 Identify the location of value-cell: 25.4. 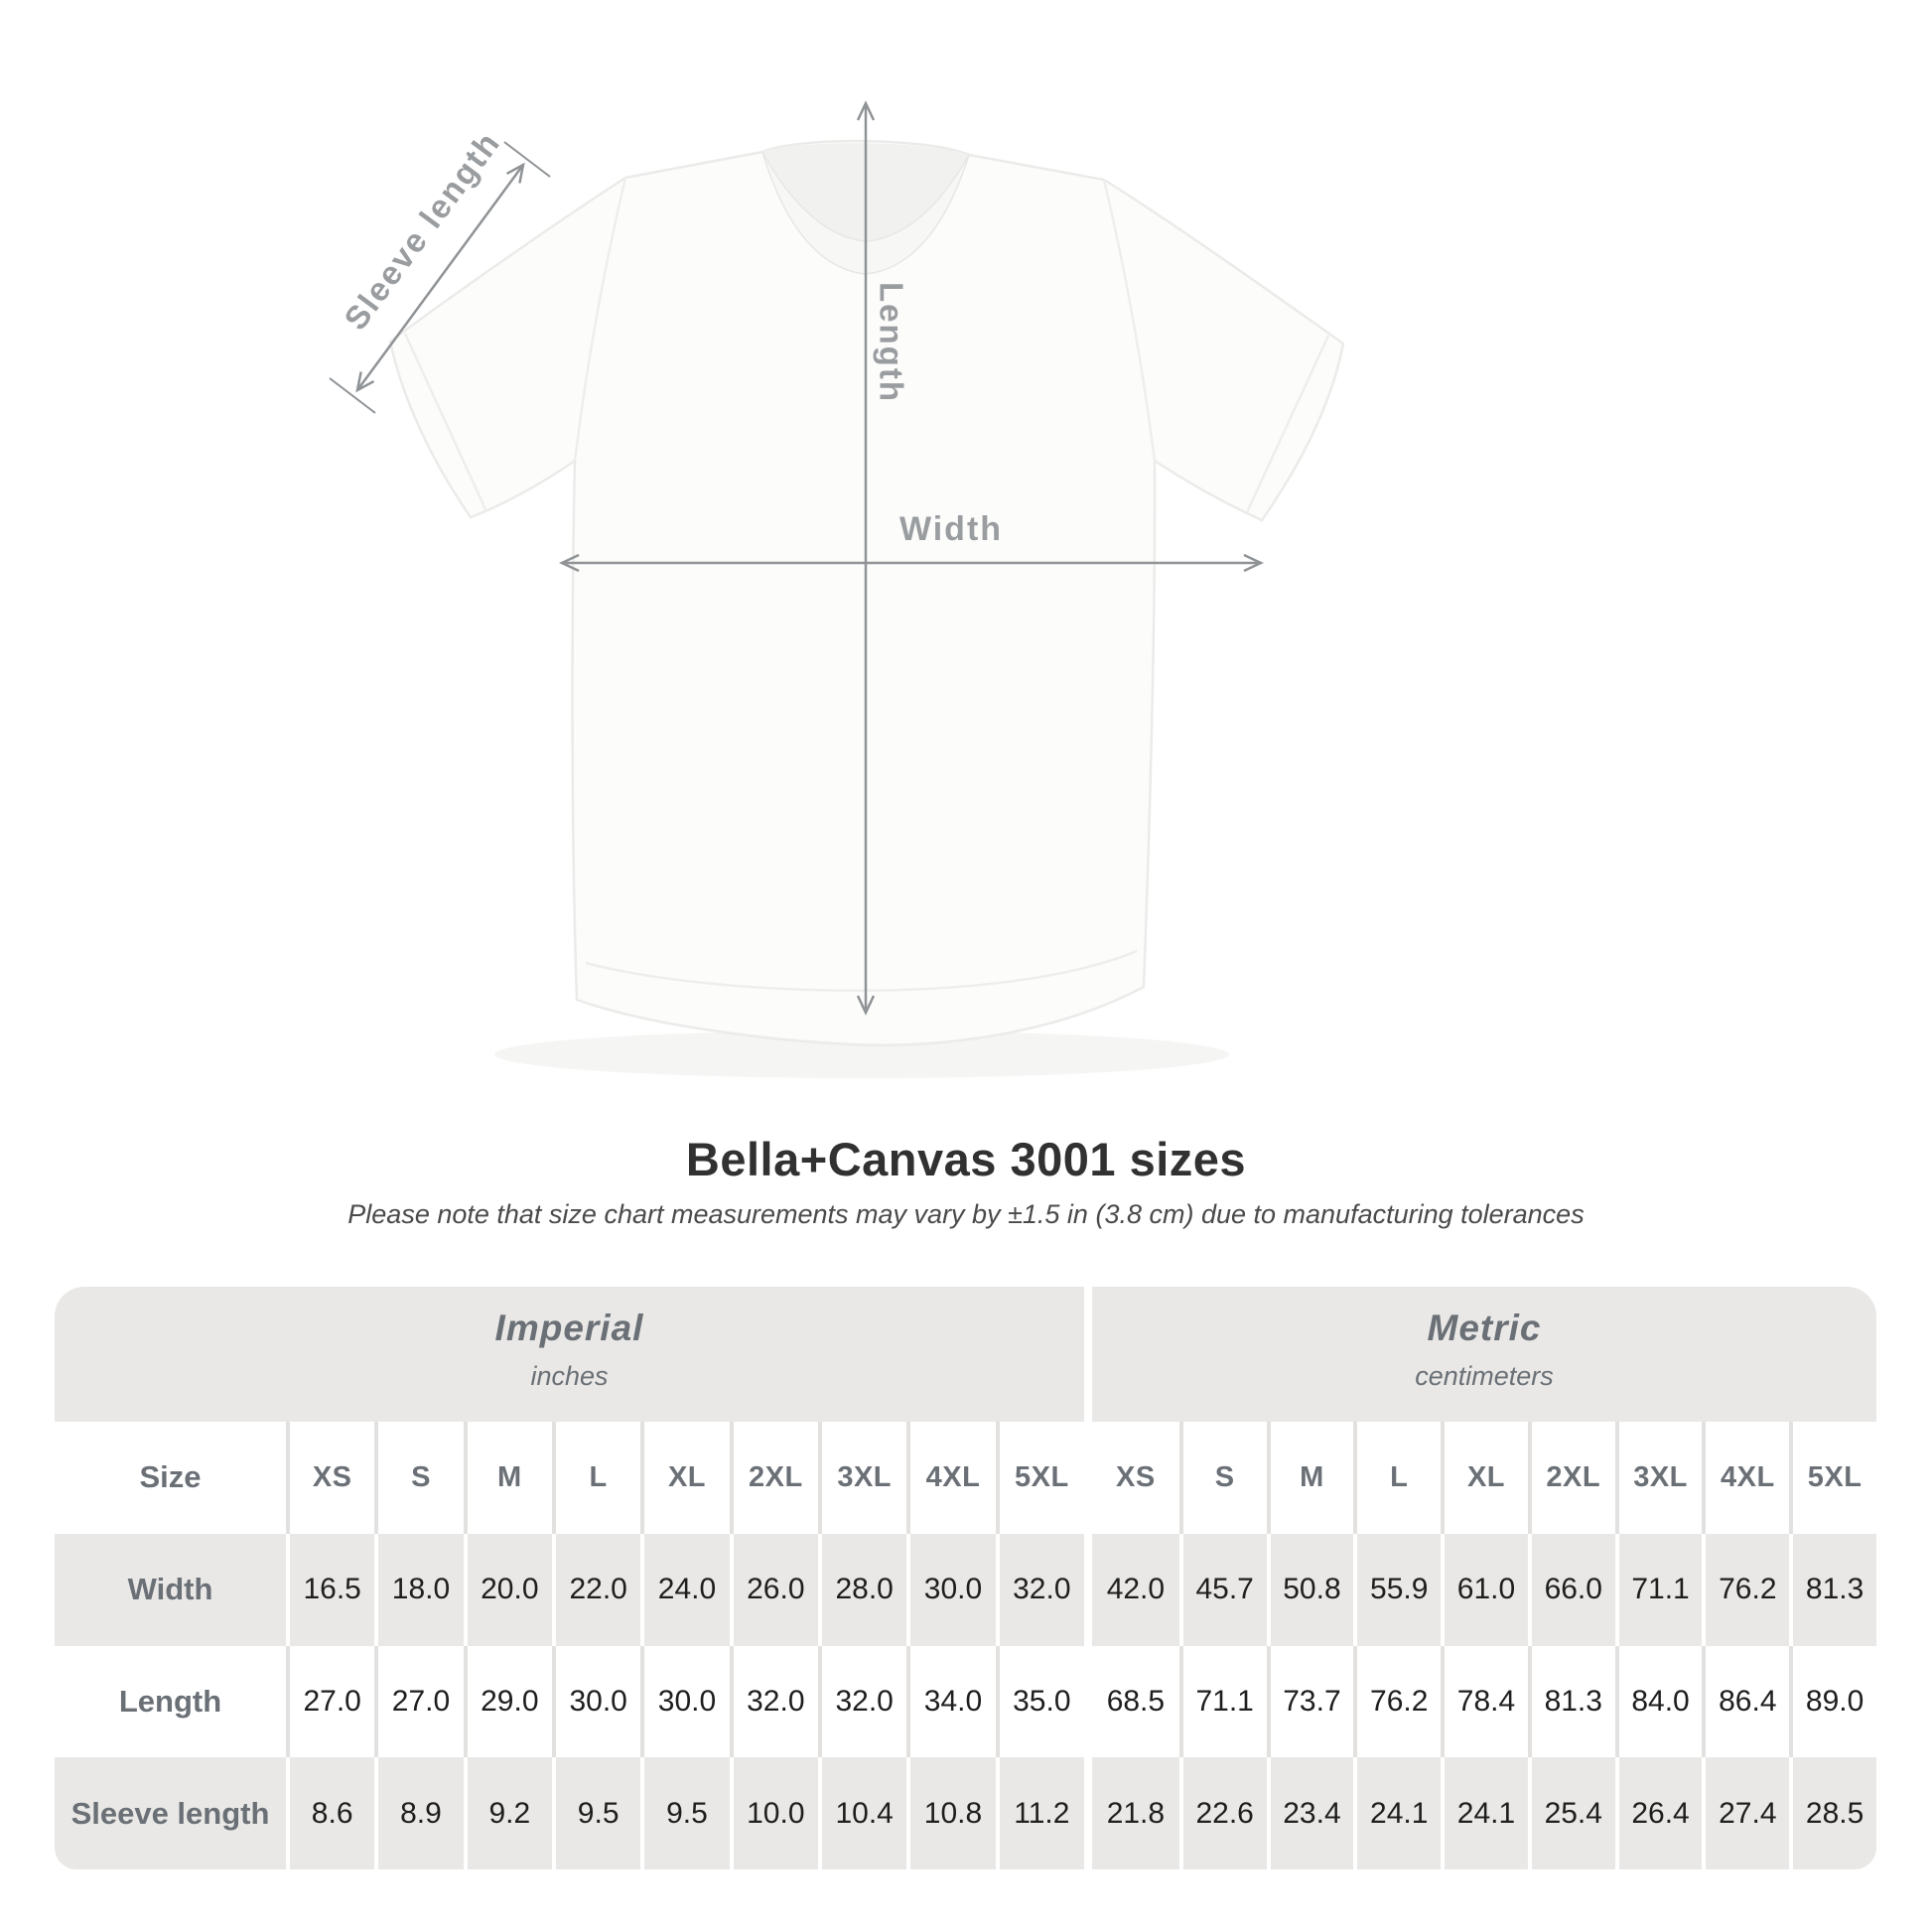
(1571, 1813).